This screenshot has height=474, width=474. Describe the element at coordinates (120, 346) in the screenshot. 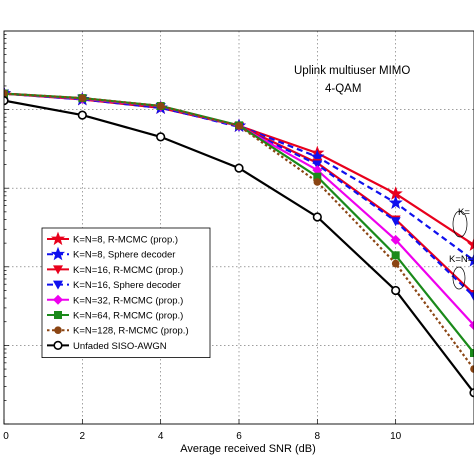

I see `legend-label: Unfaded SISO-AWGN` at that location.